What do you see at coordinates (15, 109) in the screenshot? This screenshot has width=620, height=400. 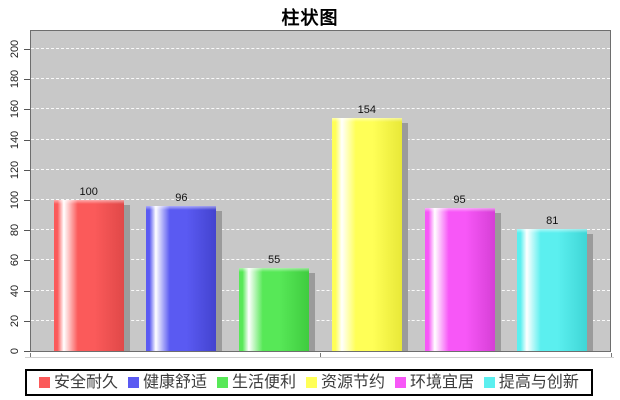 I see `y-axis-tick-label: 160` at bounding box center [15, 109].